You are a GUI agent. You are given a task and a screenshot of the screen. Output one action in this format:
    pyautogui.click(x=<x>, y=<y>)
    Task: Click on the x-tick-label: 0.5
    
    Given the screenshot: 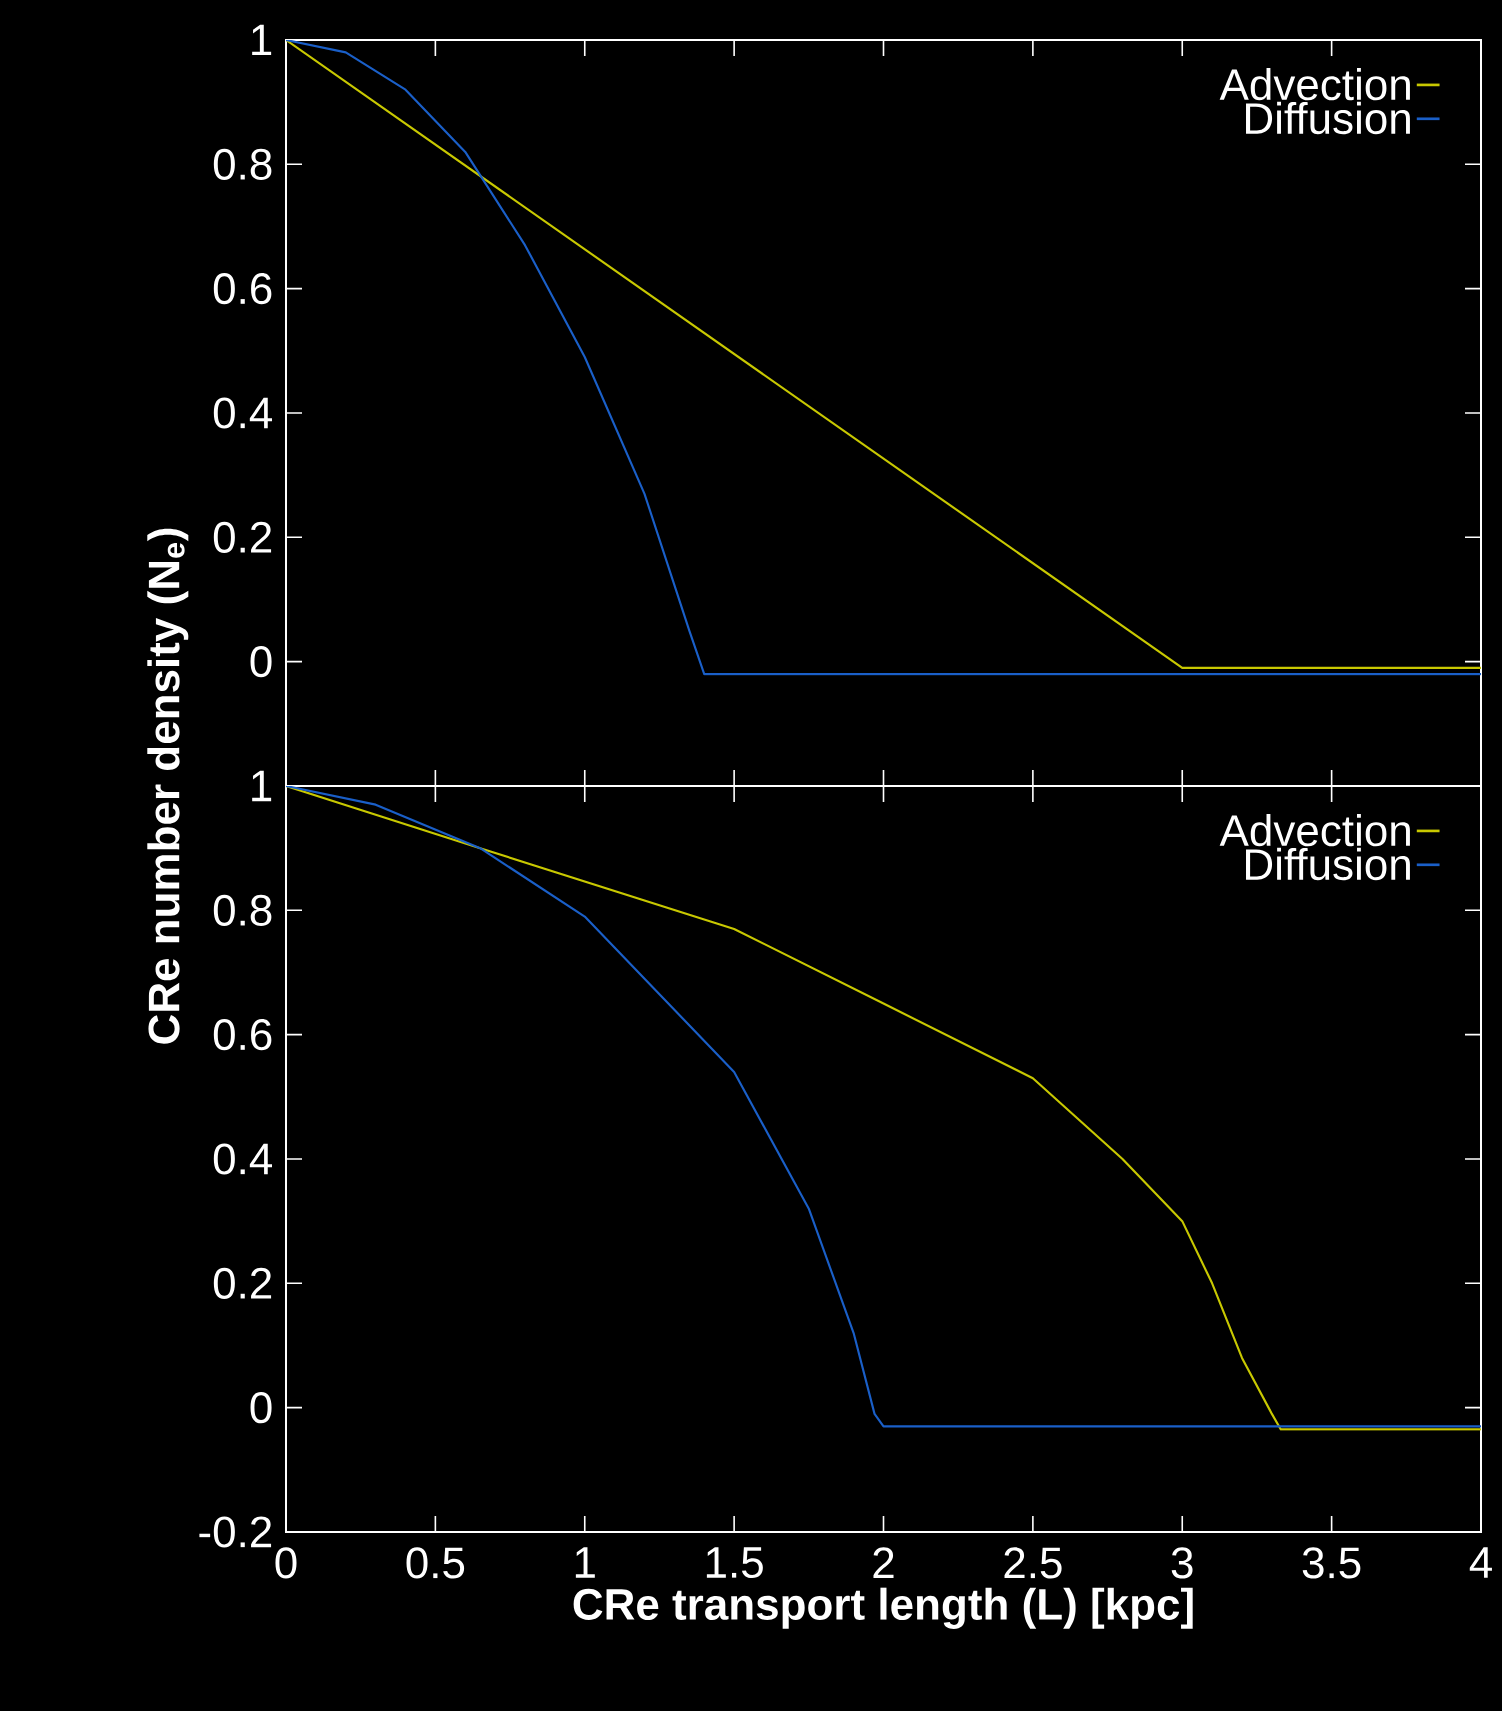 What is the action you would take?
    pyautogui.click(x=435, y=1563)
    